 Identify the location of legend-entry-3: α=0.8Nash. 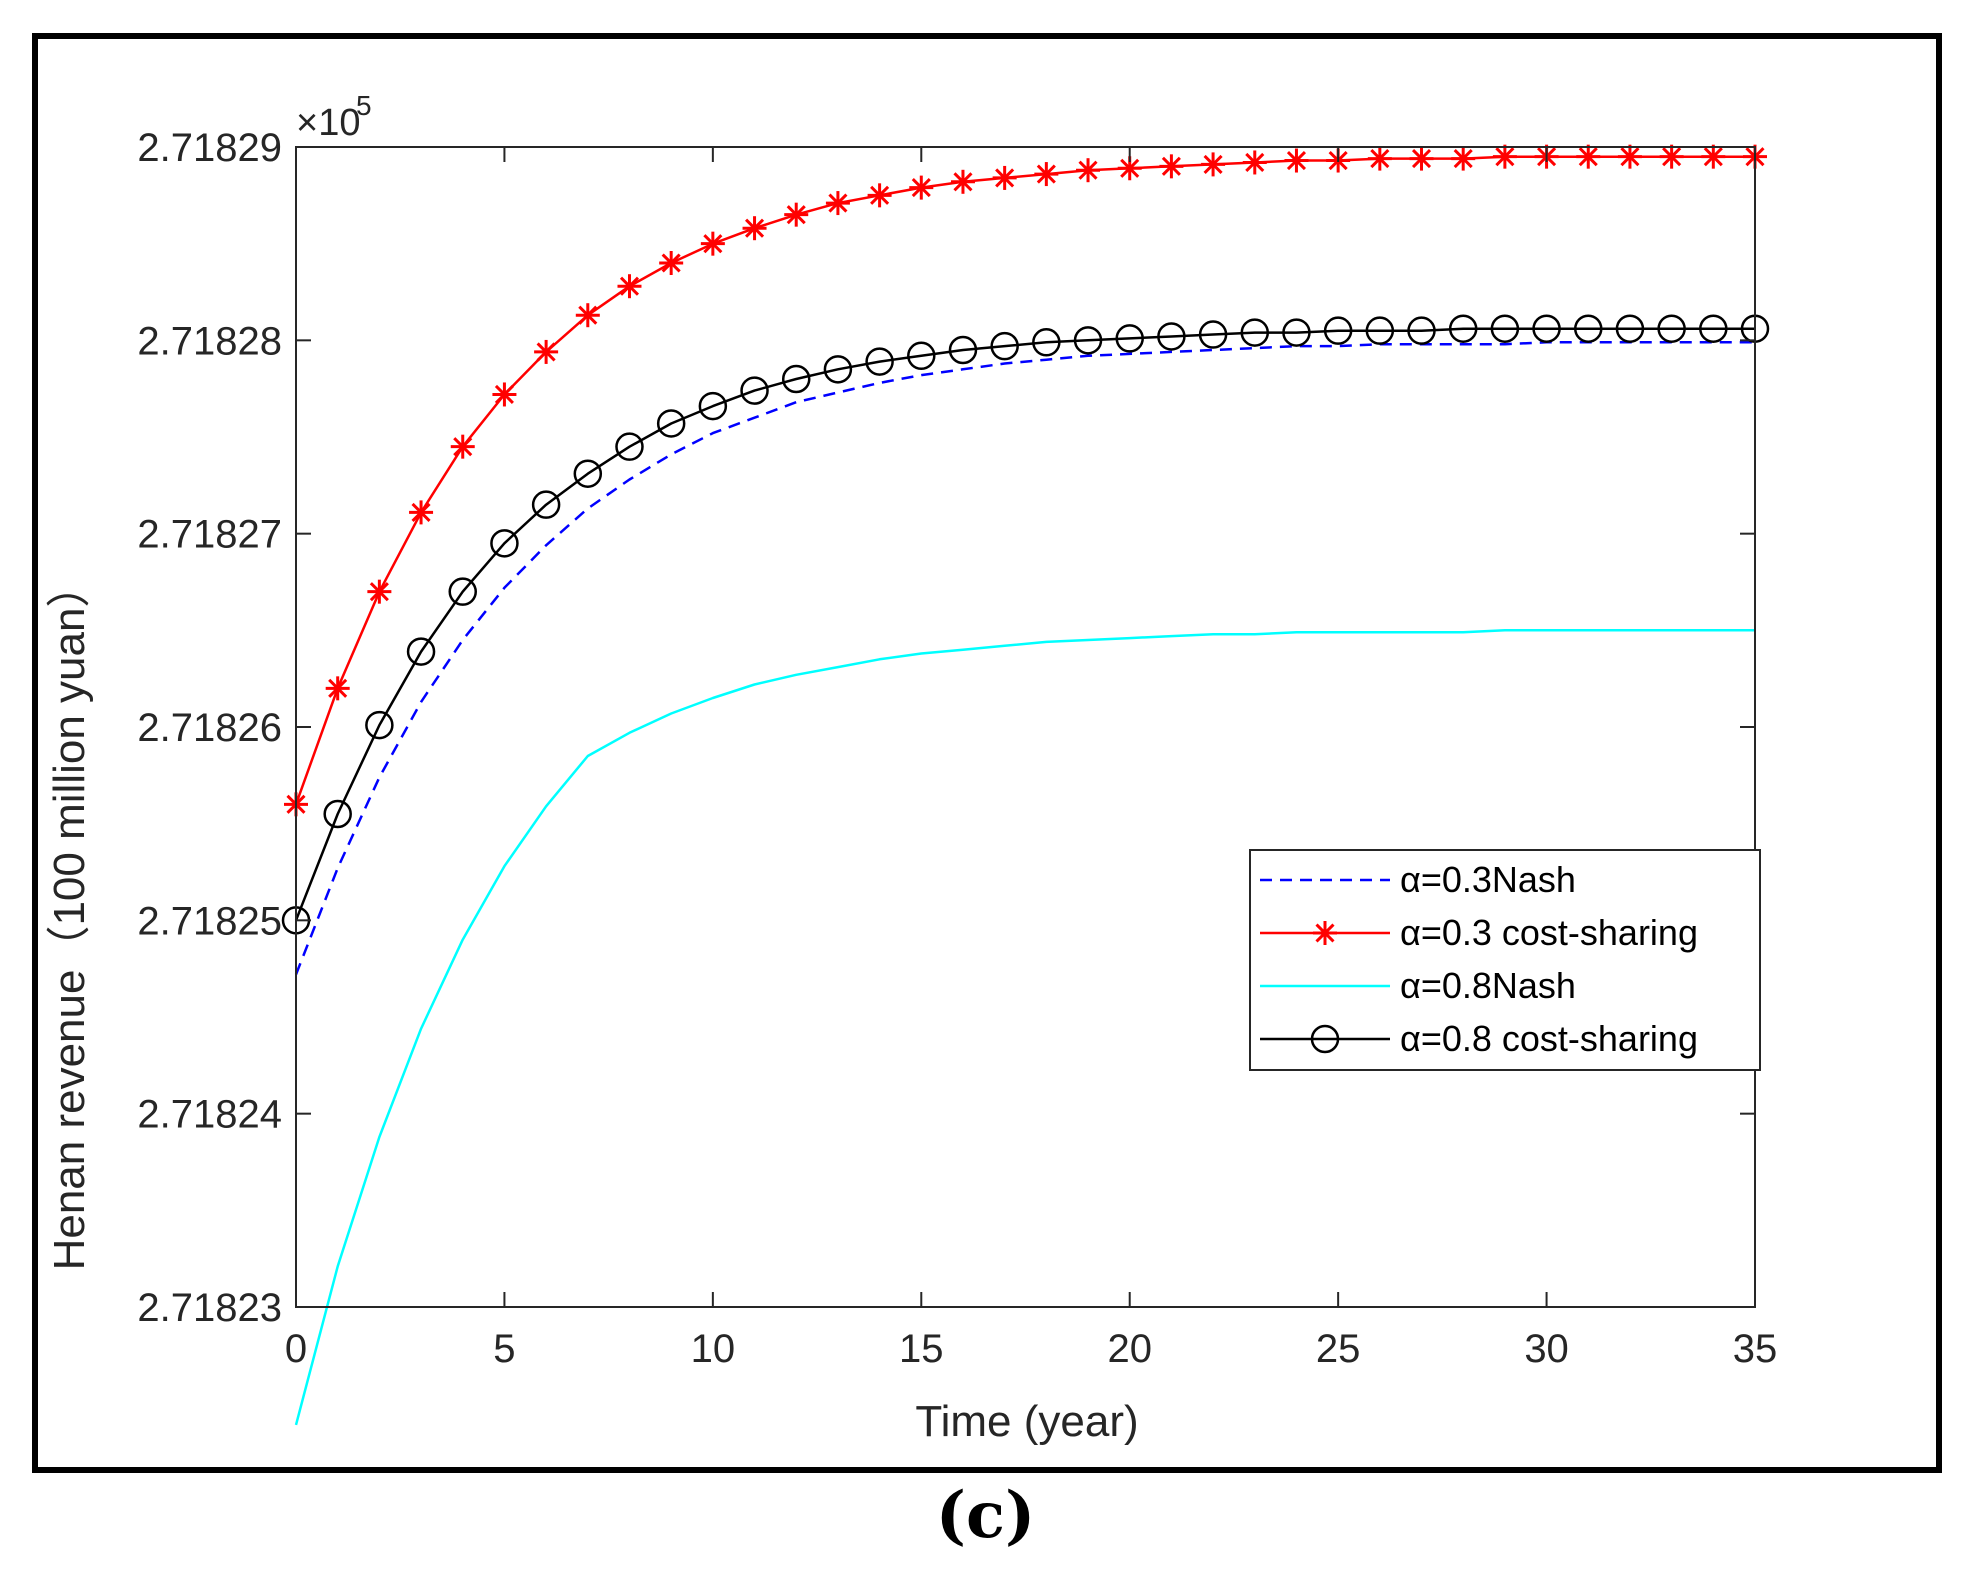
(1418, 985).